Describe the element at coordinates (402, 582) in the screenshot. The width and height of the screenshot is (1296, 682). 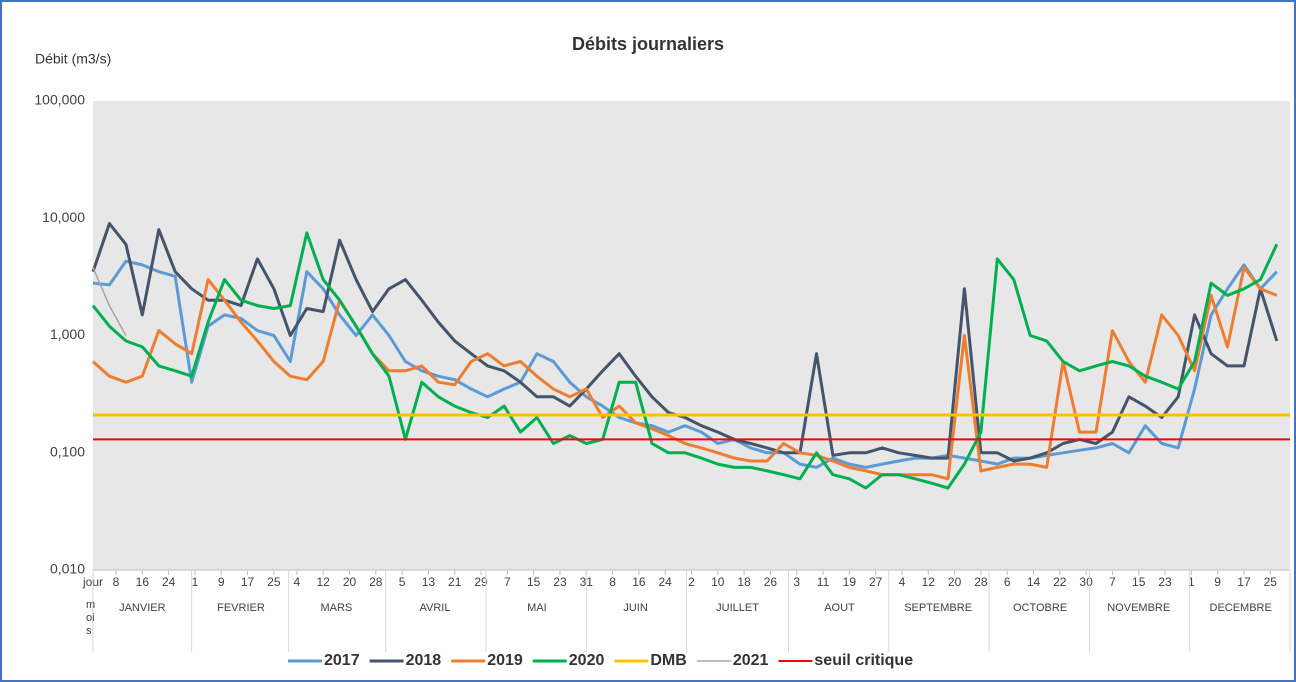
I see `x-tick-label: 5` at that location.